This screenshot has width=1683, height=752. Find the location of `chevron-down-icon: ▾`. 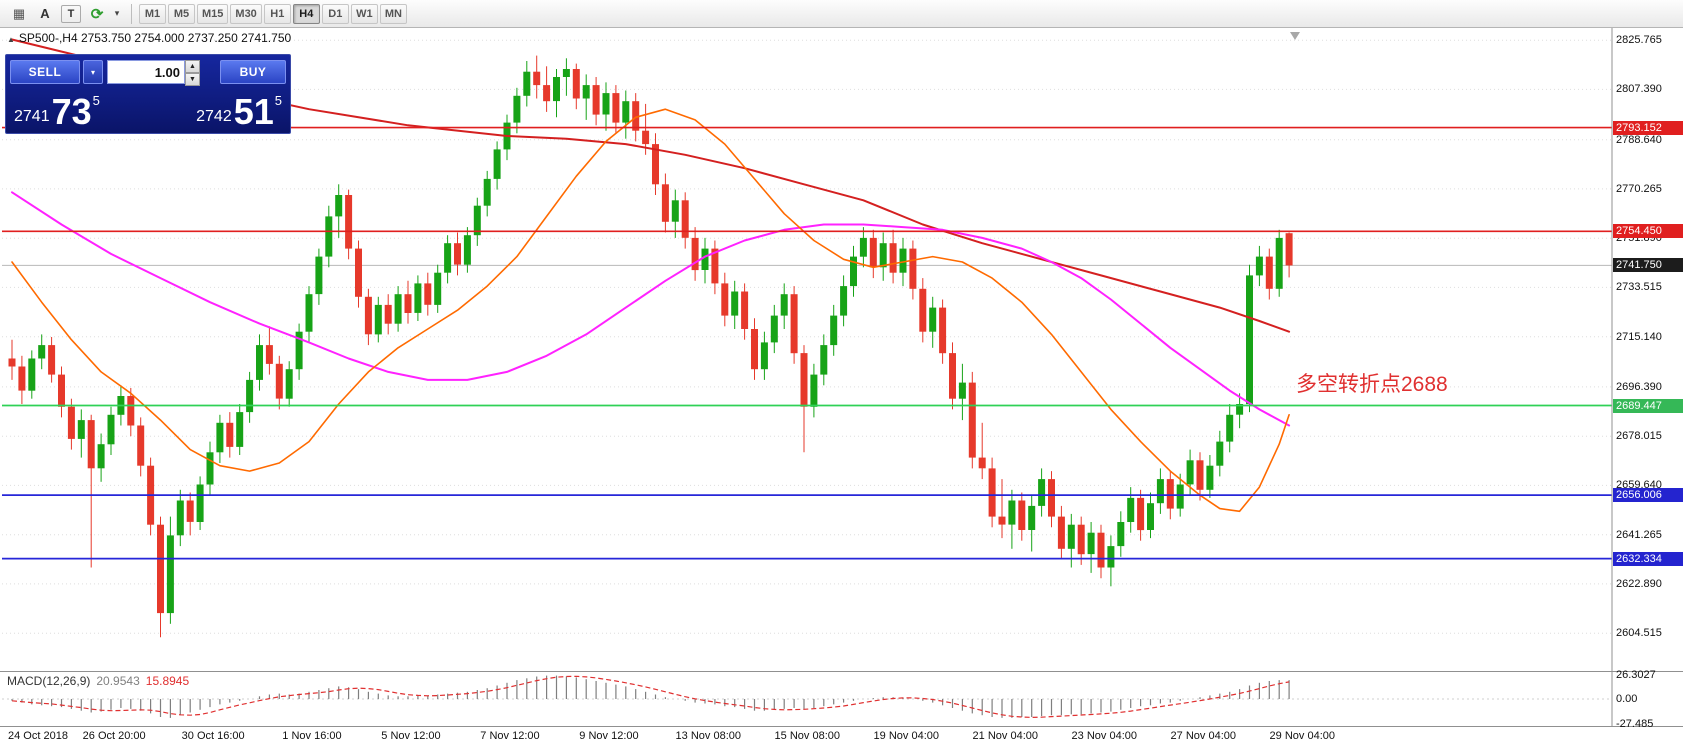

chevron-down-icon: ▾ is located at coordinates (92, 72).